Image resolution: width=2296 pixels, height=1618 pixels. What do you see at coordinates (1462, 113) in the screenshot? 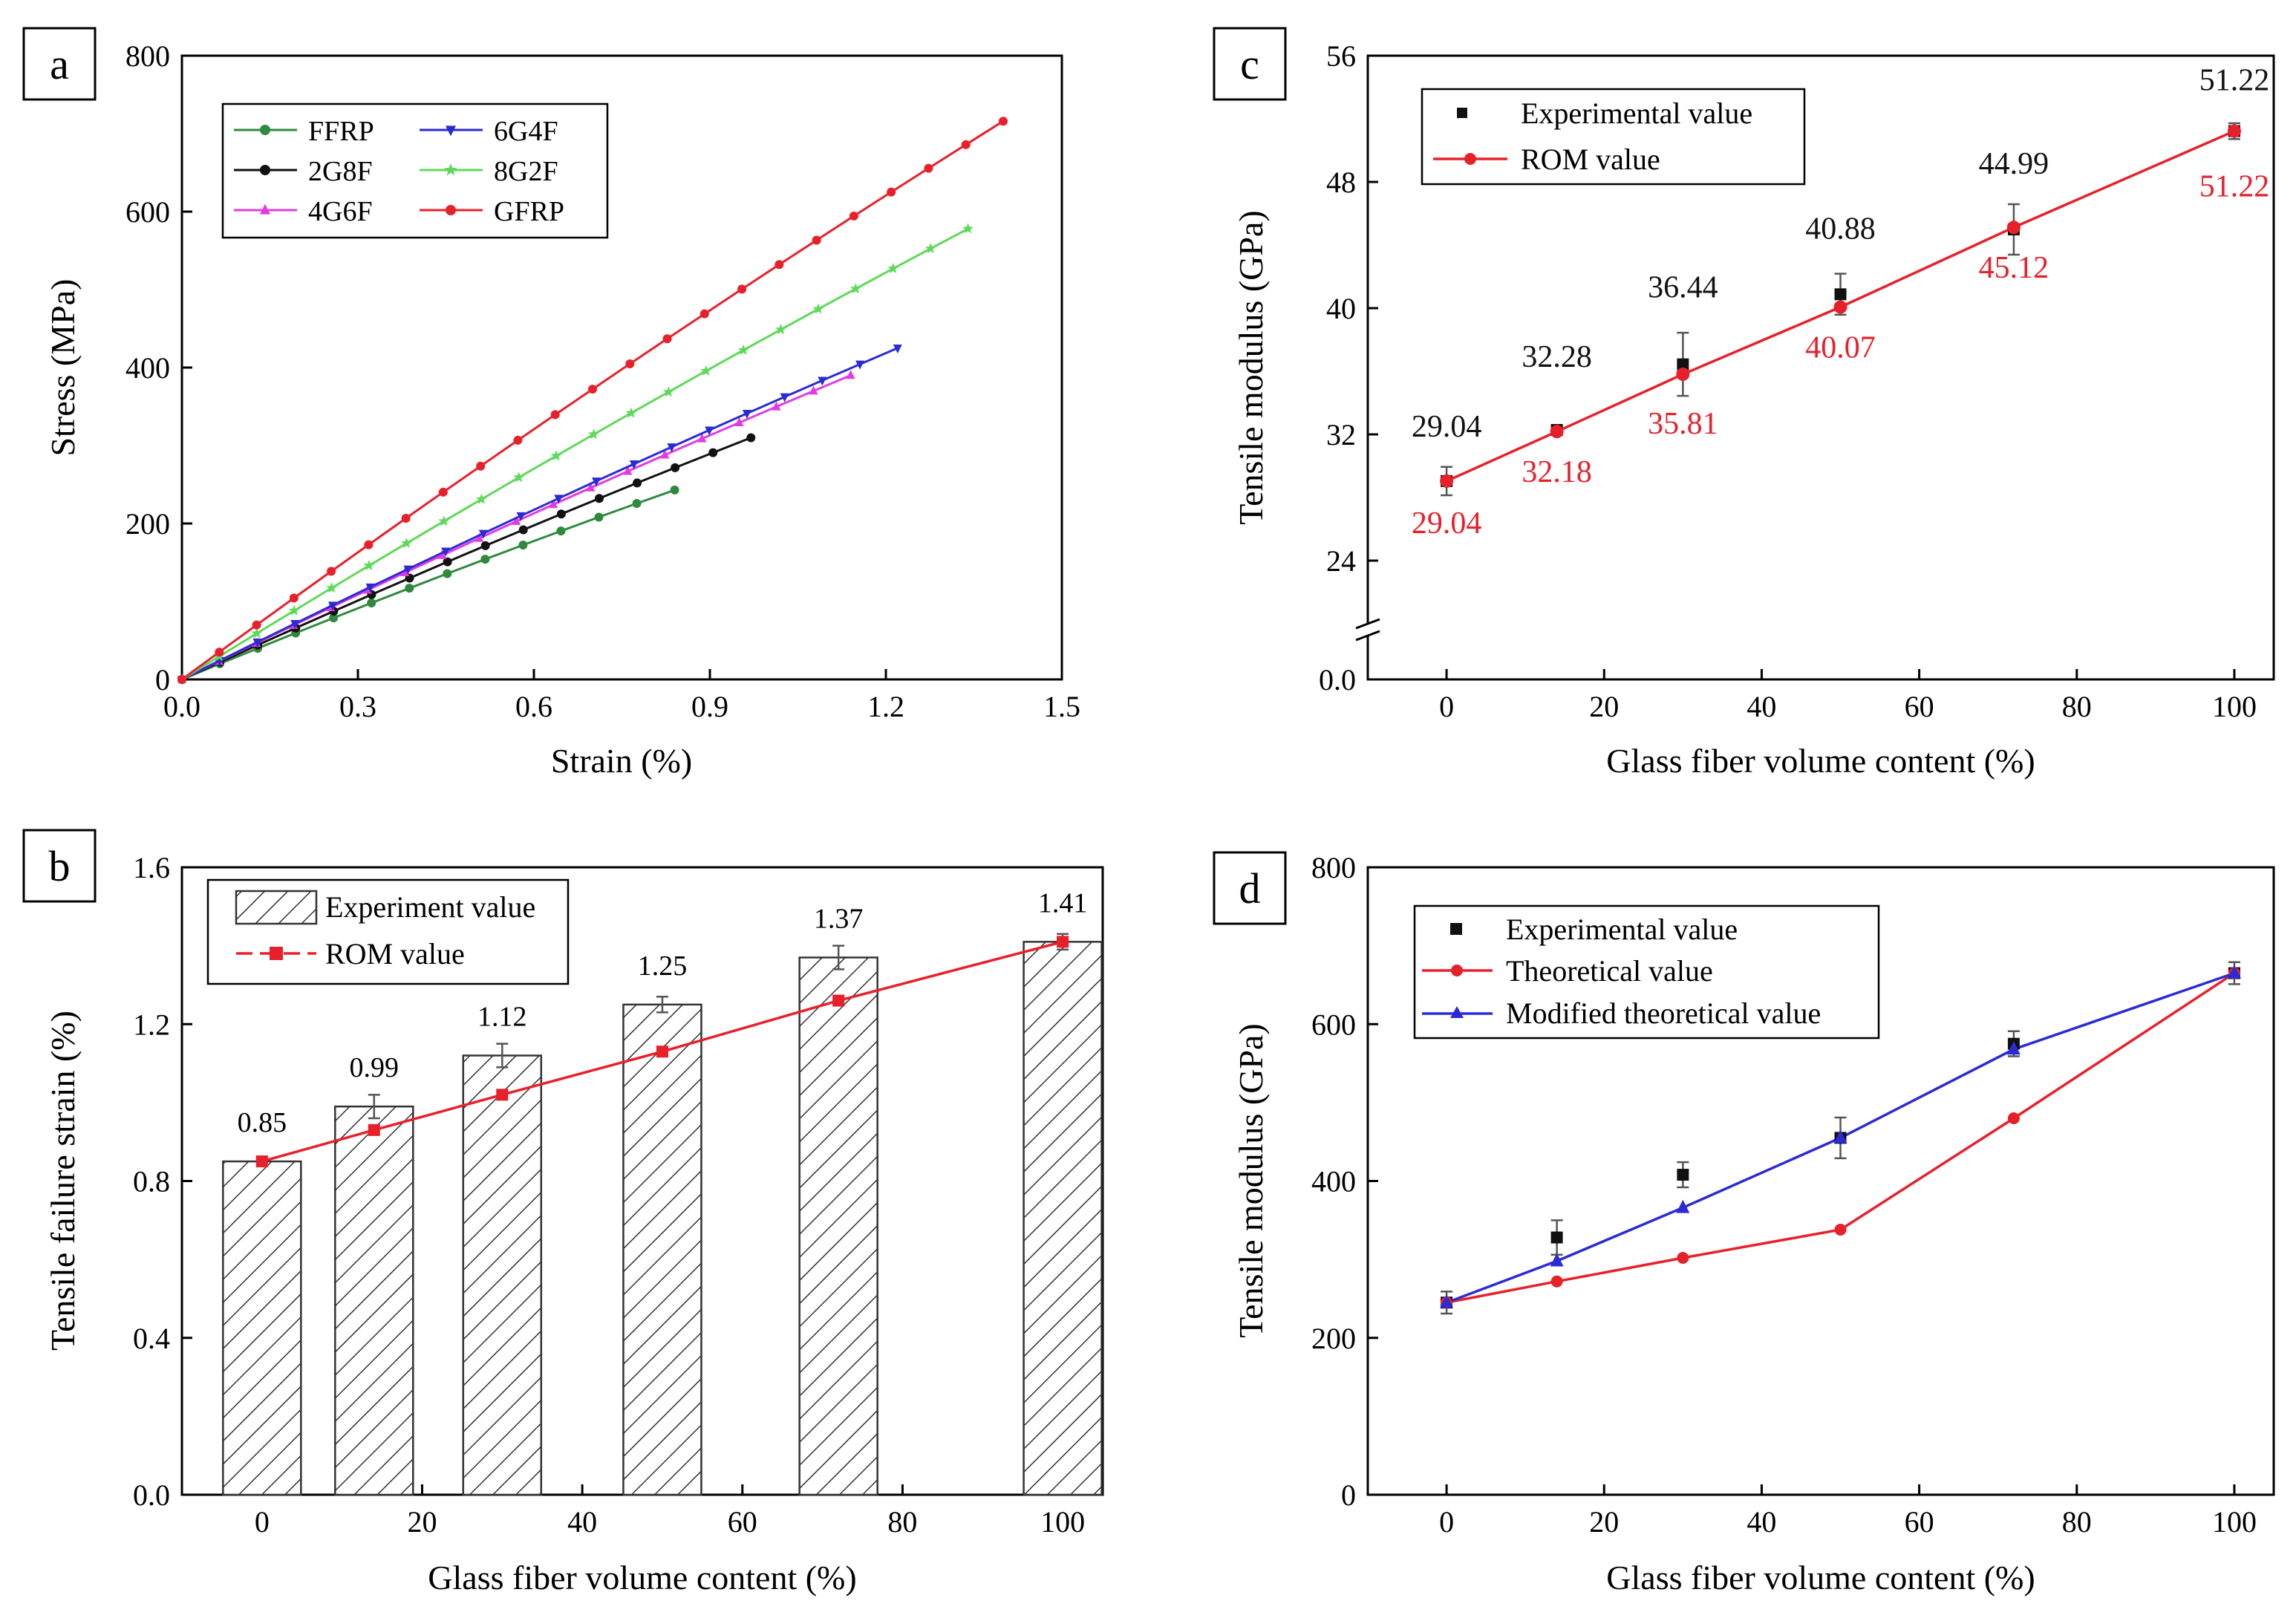
I see `legend-c-swatch-experimental` at bounding box center [1462, 113].